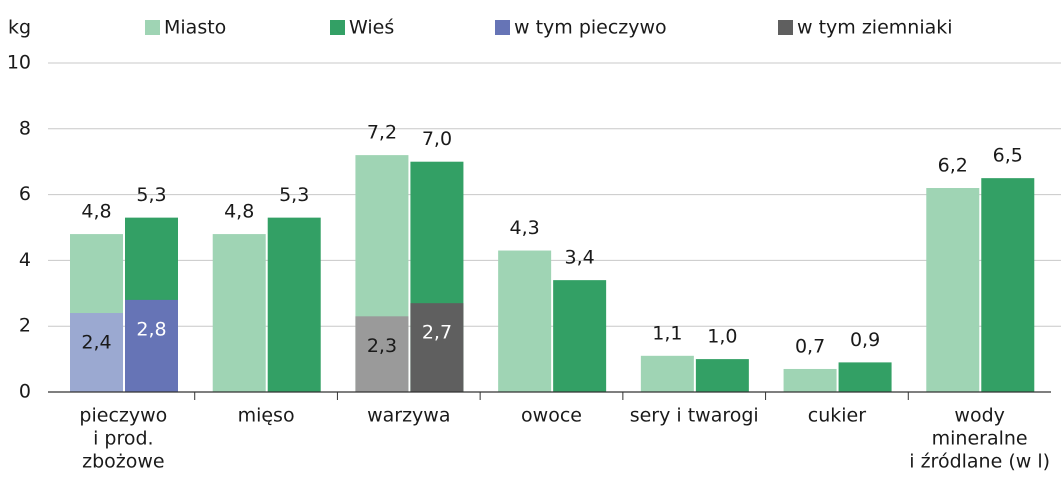 Image resolution: width=1061 pixels, height=477 pixels. What do you see at coordinates (875, 28) in the screenshot?
I see `legend-label: w tym ziemniaki` at bounding box center [875, 28].